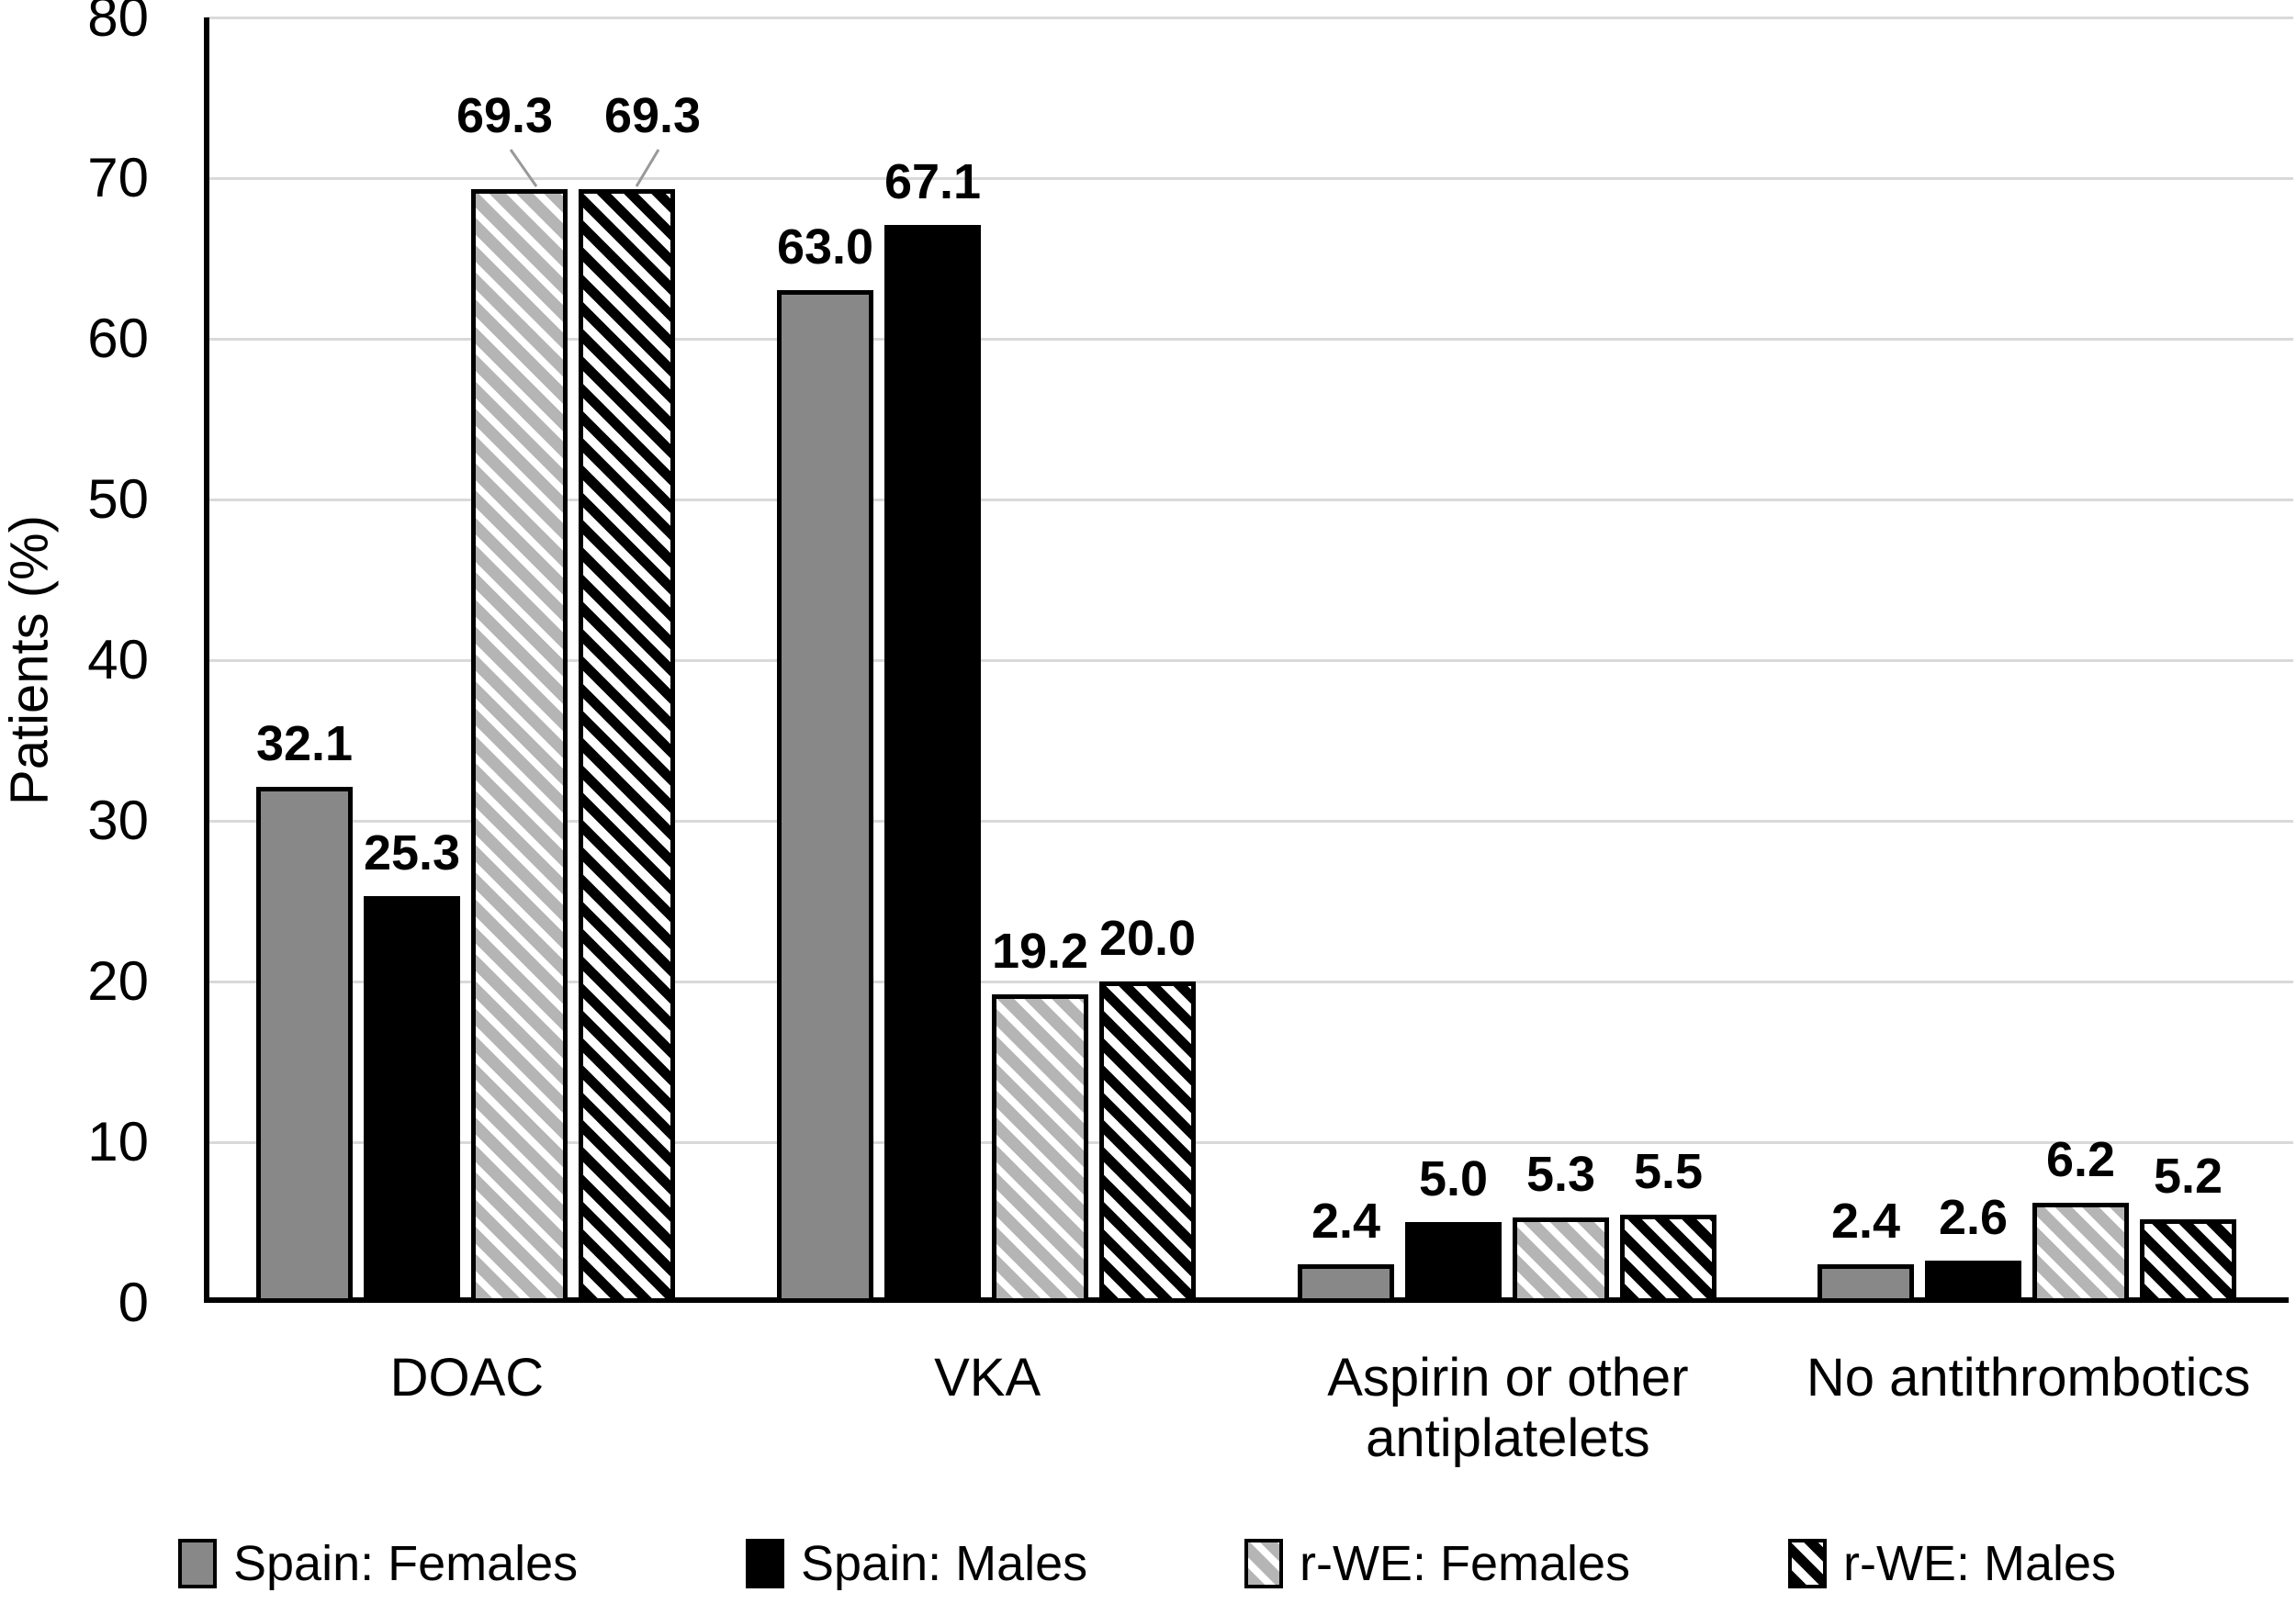  I want to click on bar-r-we-males-vka, so click(1147, 1142).